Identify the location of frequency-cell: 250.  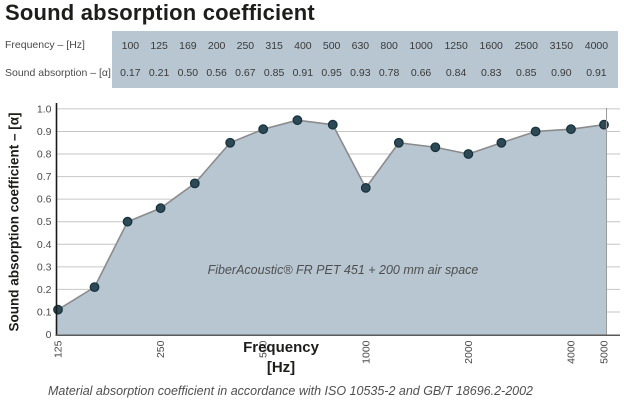
(245, 46).